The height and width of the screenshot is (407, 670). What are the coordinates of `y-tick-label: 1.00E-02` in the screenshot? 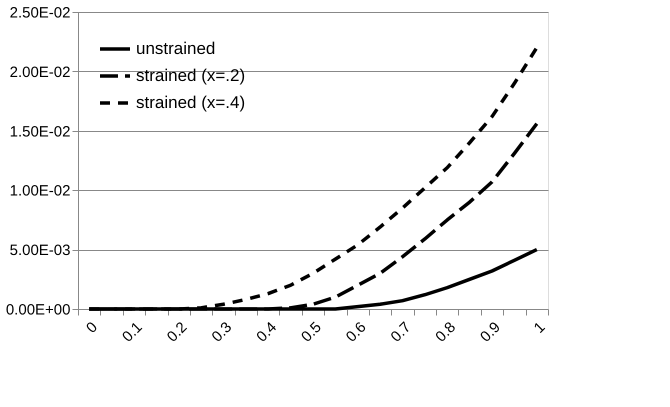 It's located at (40, 191).